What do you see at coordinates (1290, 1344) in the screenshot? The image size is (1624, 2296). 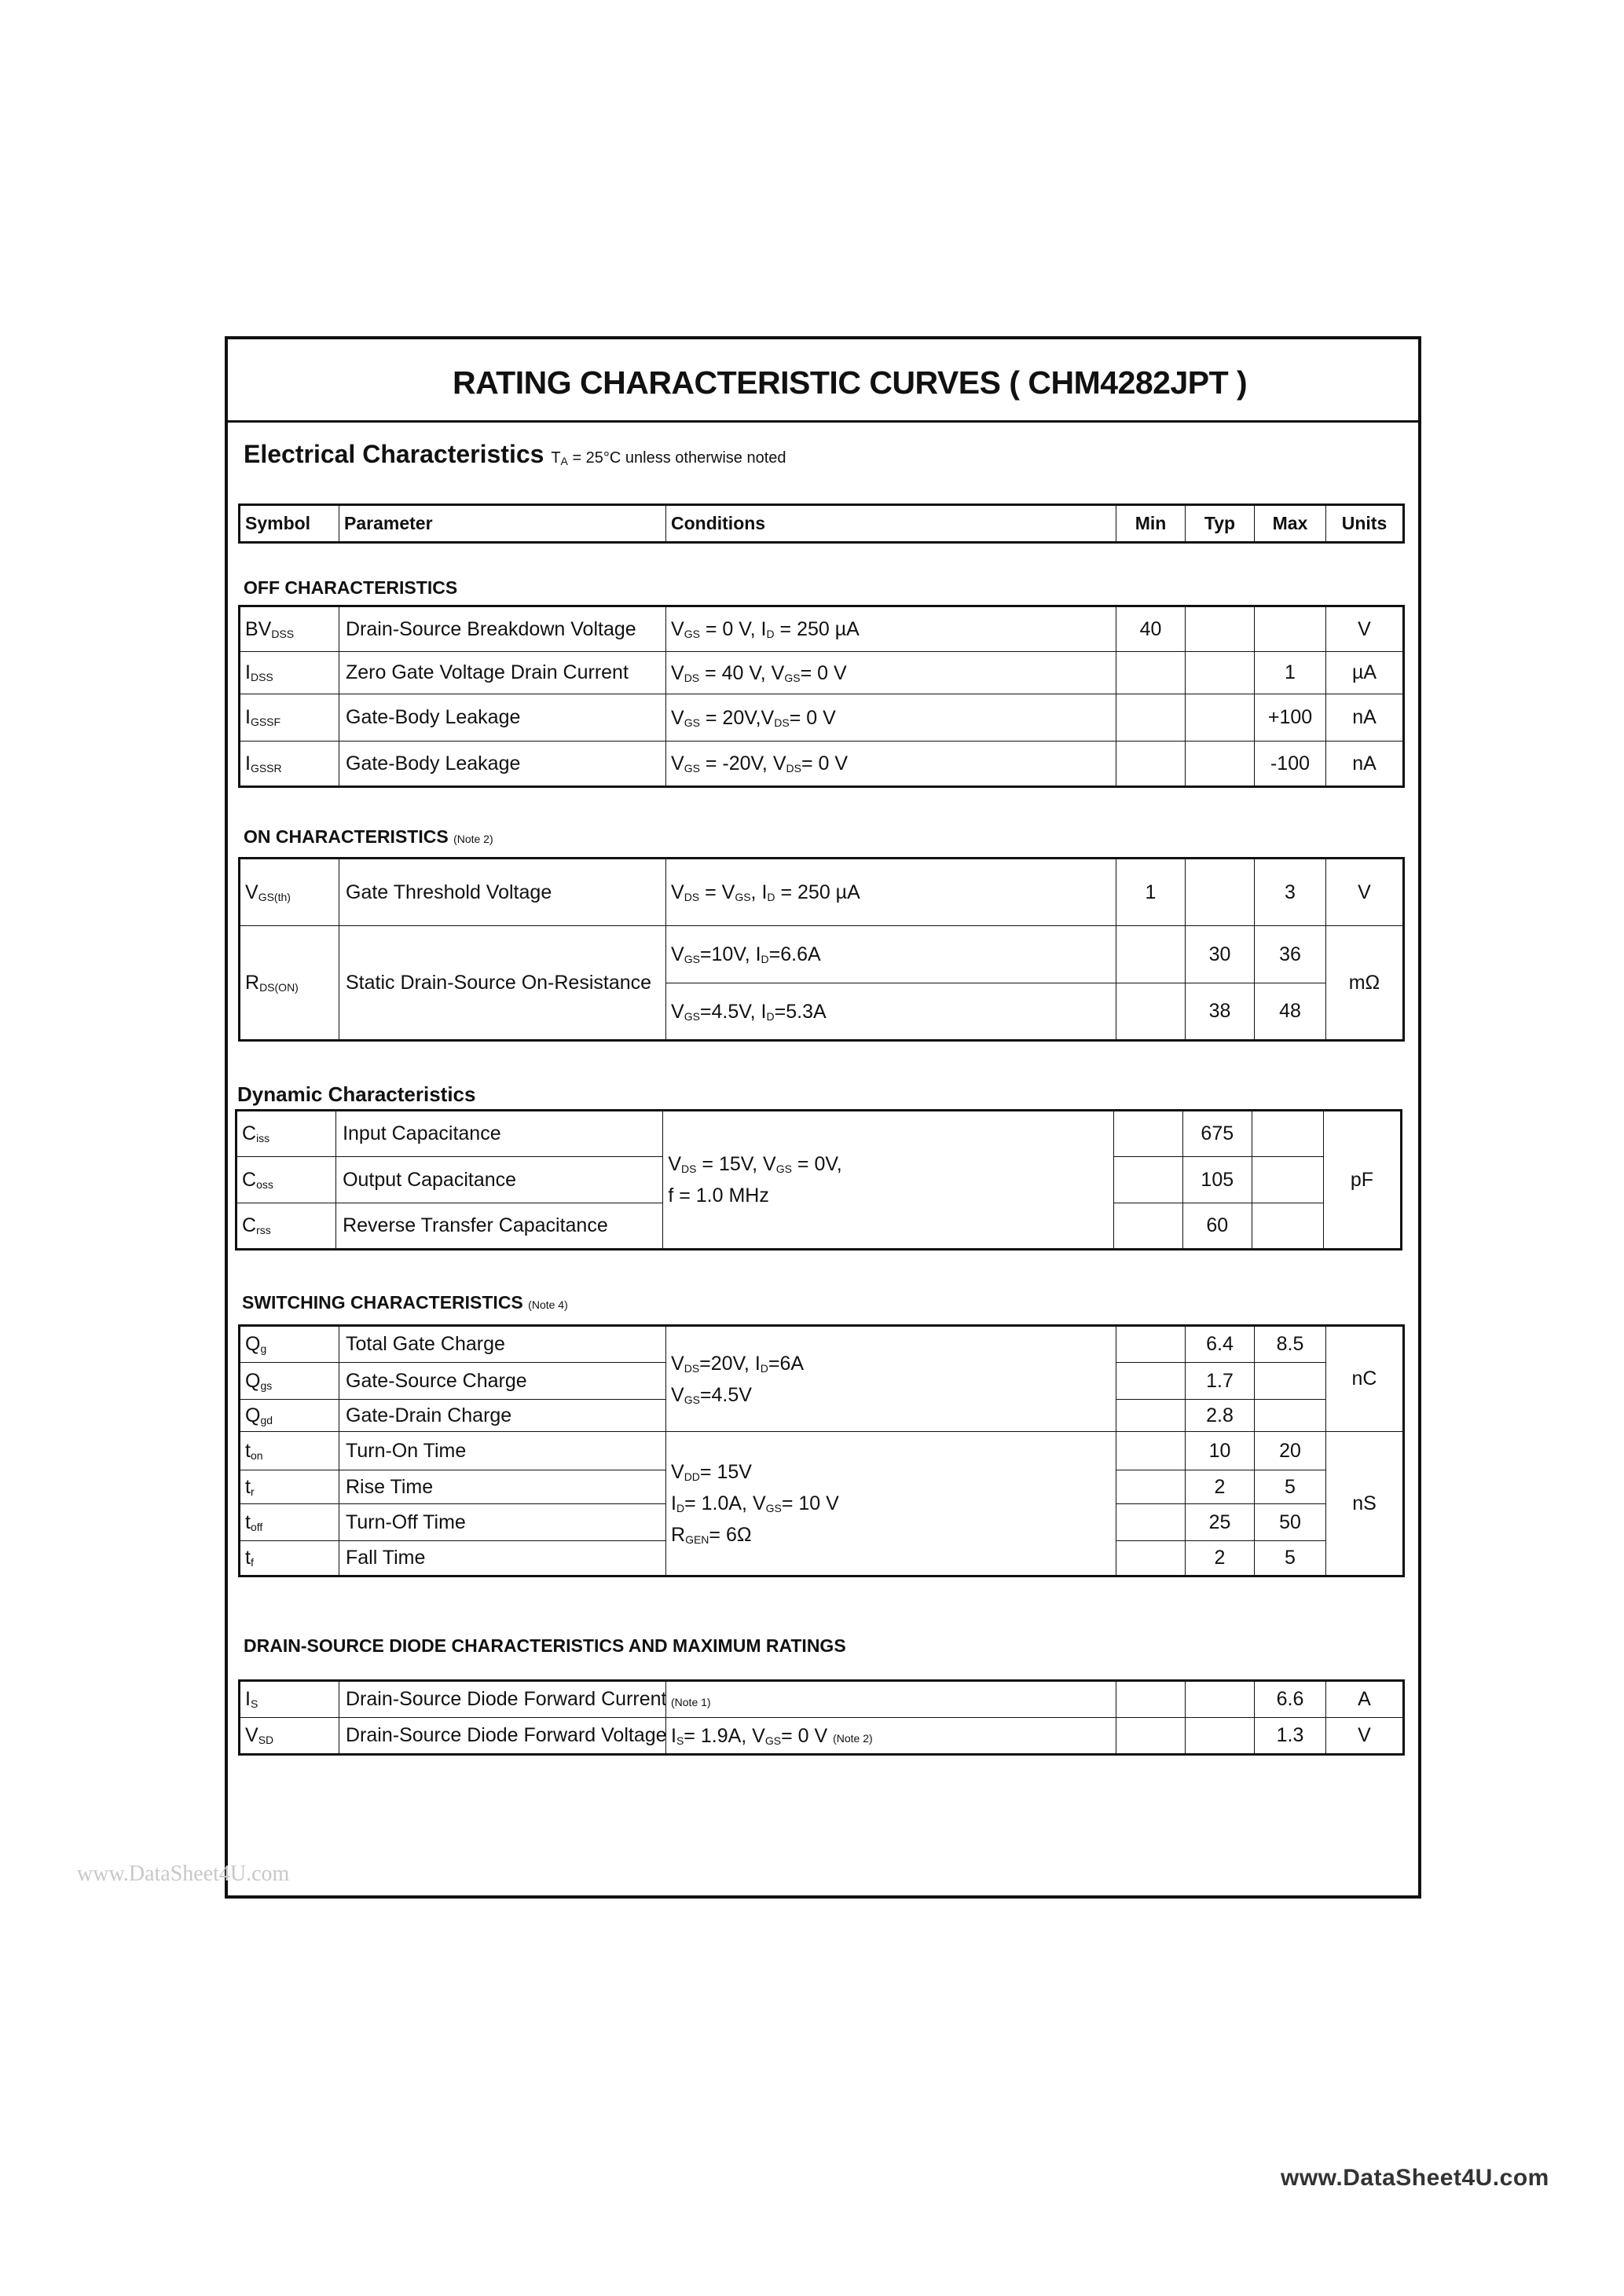 I see `max-cell: 8.5` at bounding box center [1290, 1344].